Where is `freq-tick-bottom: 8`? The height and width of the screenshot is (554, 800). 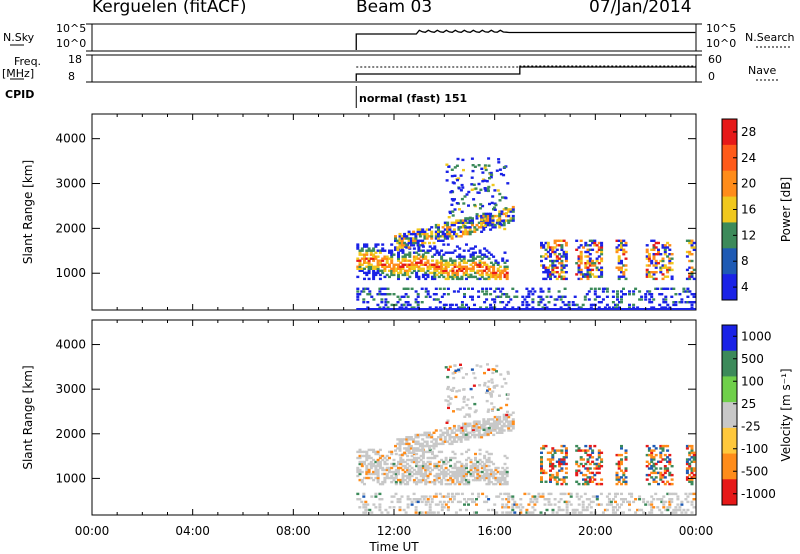 freq-tick-bottom: 8 is located at coordinates (71, 76).